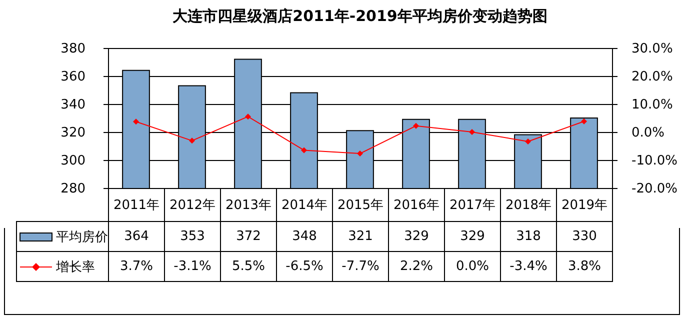 This screenshot has width=684, height=320. I want to click on x-tick-label: 2015年, so click(360, 205).